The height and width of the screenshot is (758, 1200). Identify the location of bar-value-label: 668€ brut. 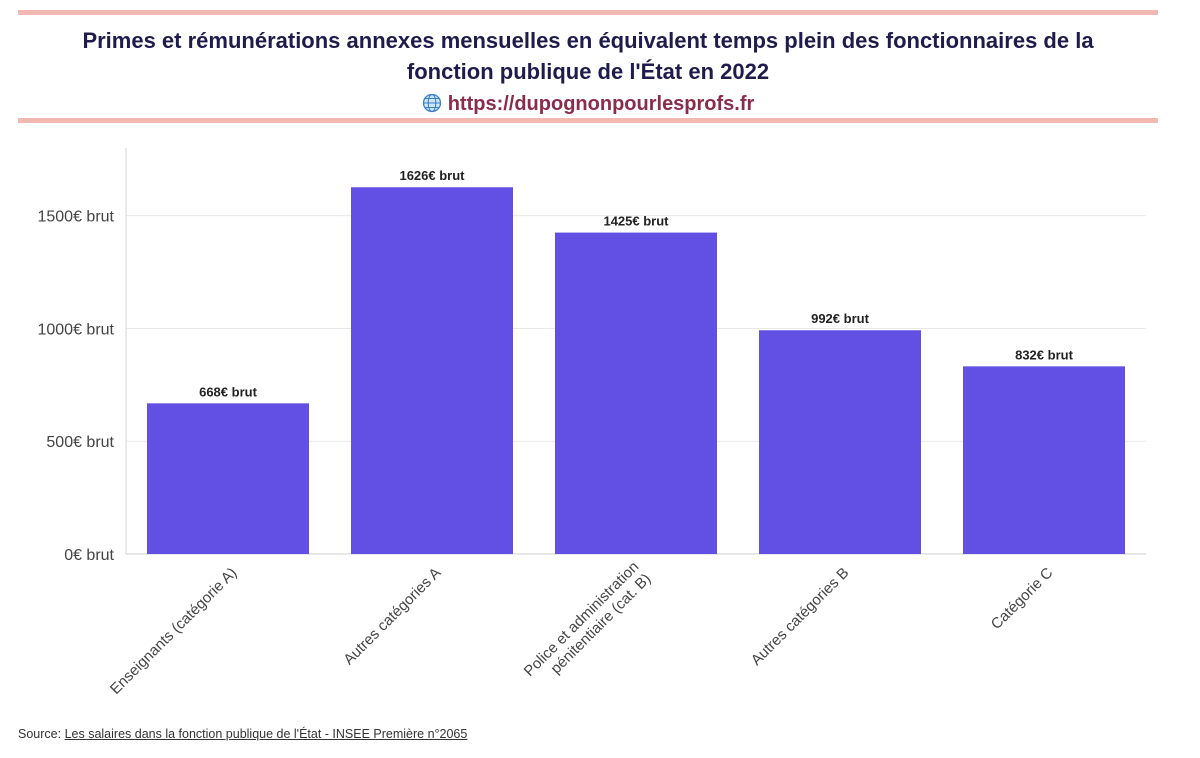
(228, 391).